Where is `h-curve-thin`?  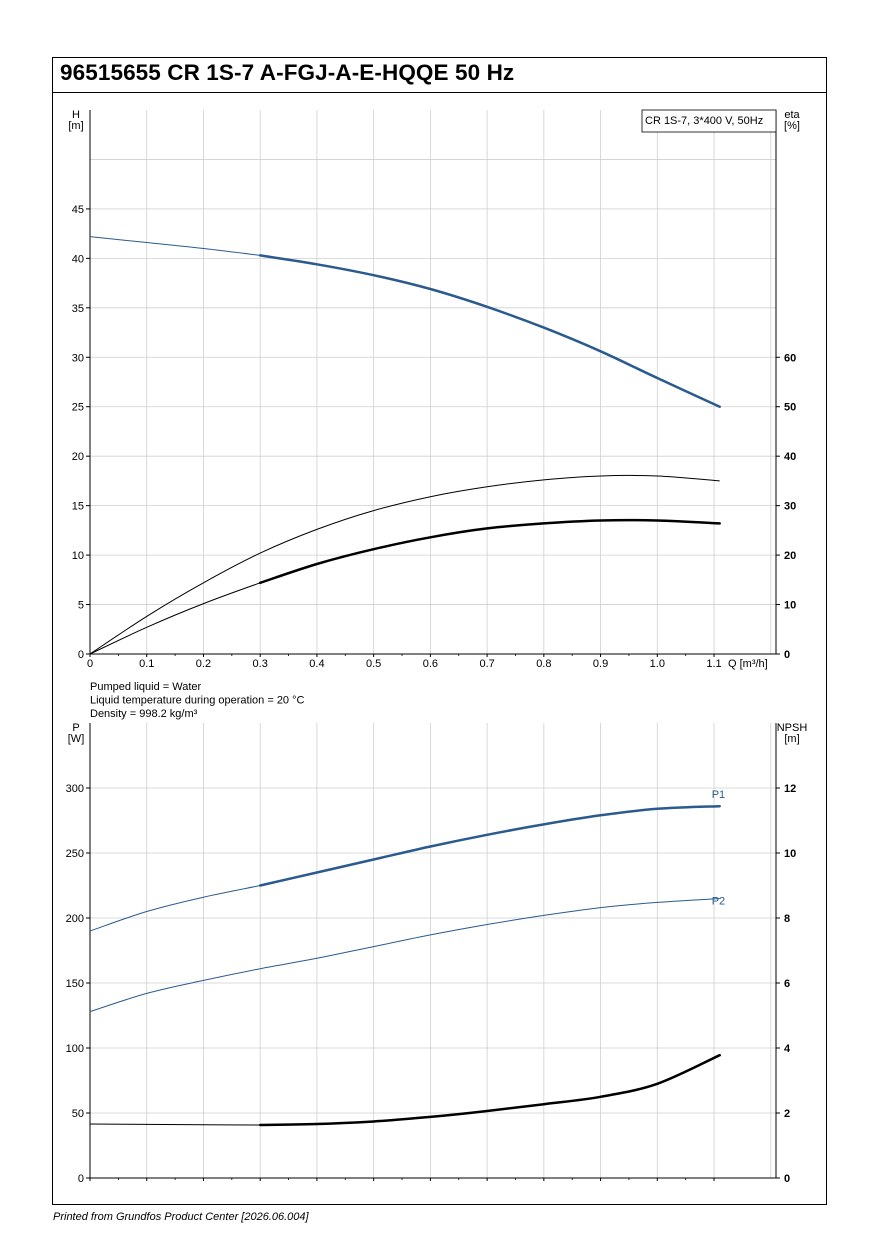
h-curve-thin is located at coordinates (175, 246).